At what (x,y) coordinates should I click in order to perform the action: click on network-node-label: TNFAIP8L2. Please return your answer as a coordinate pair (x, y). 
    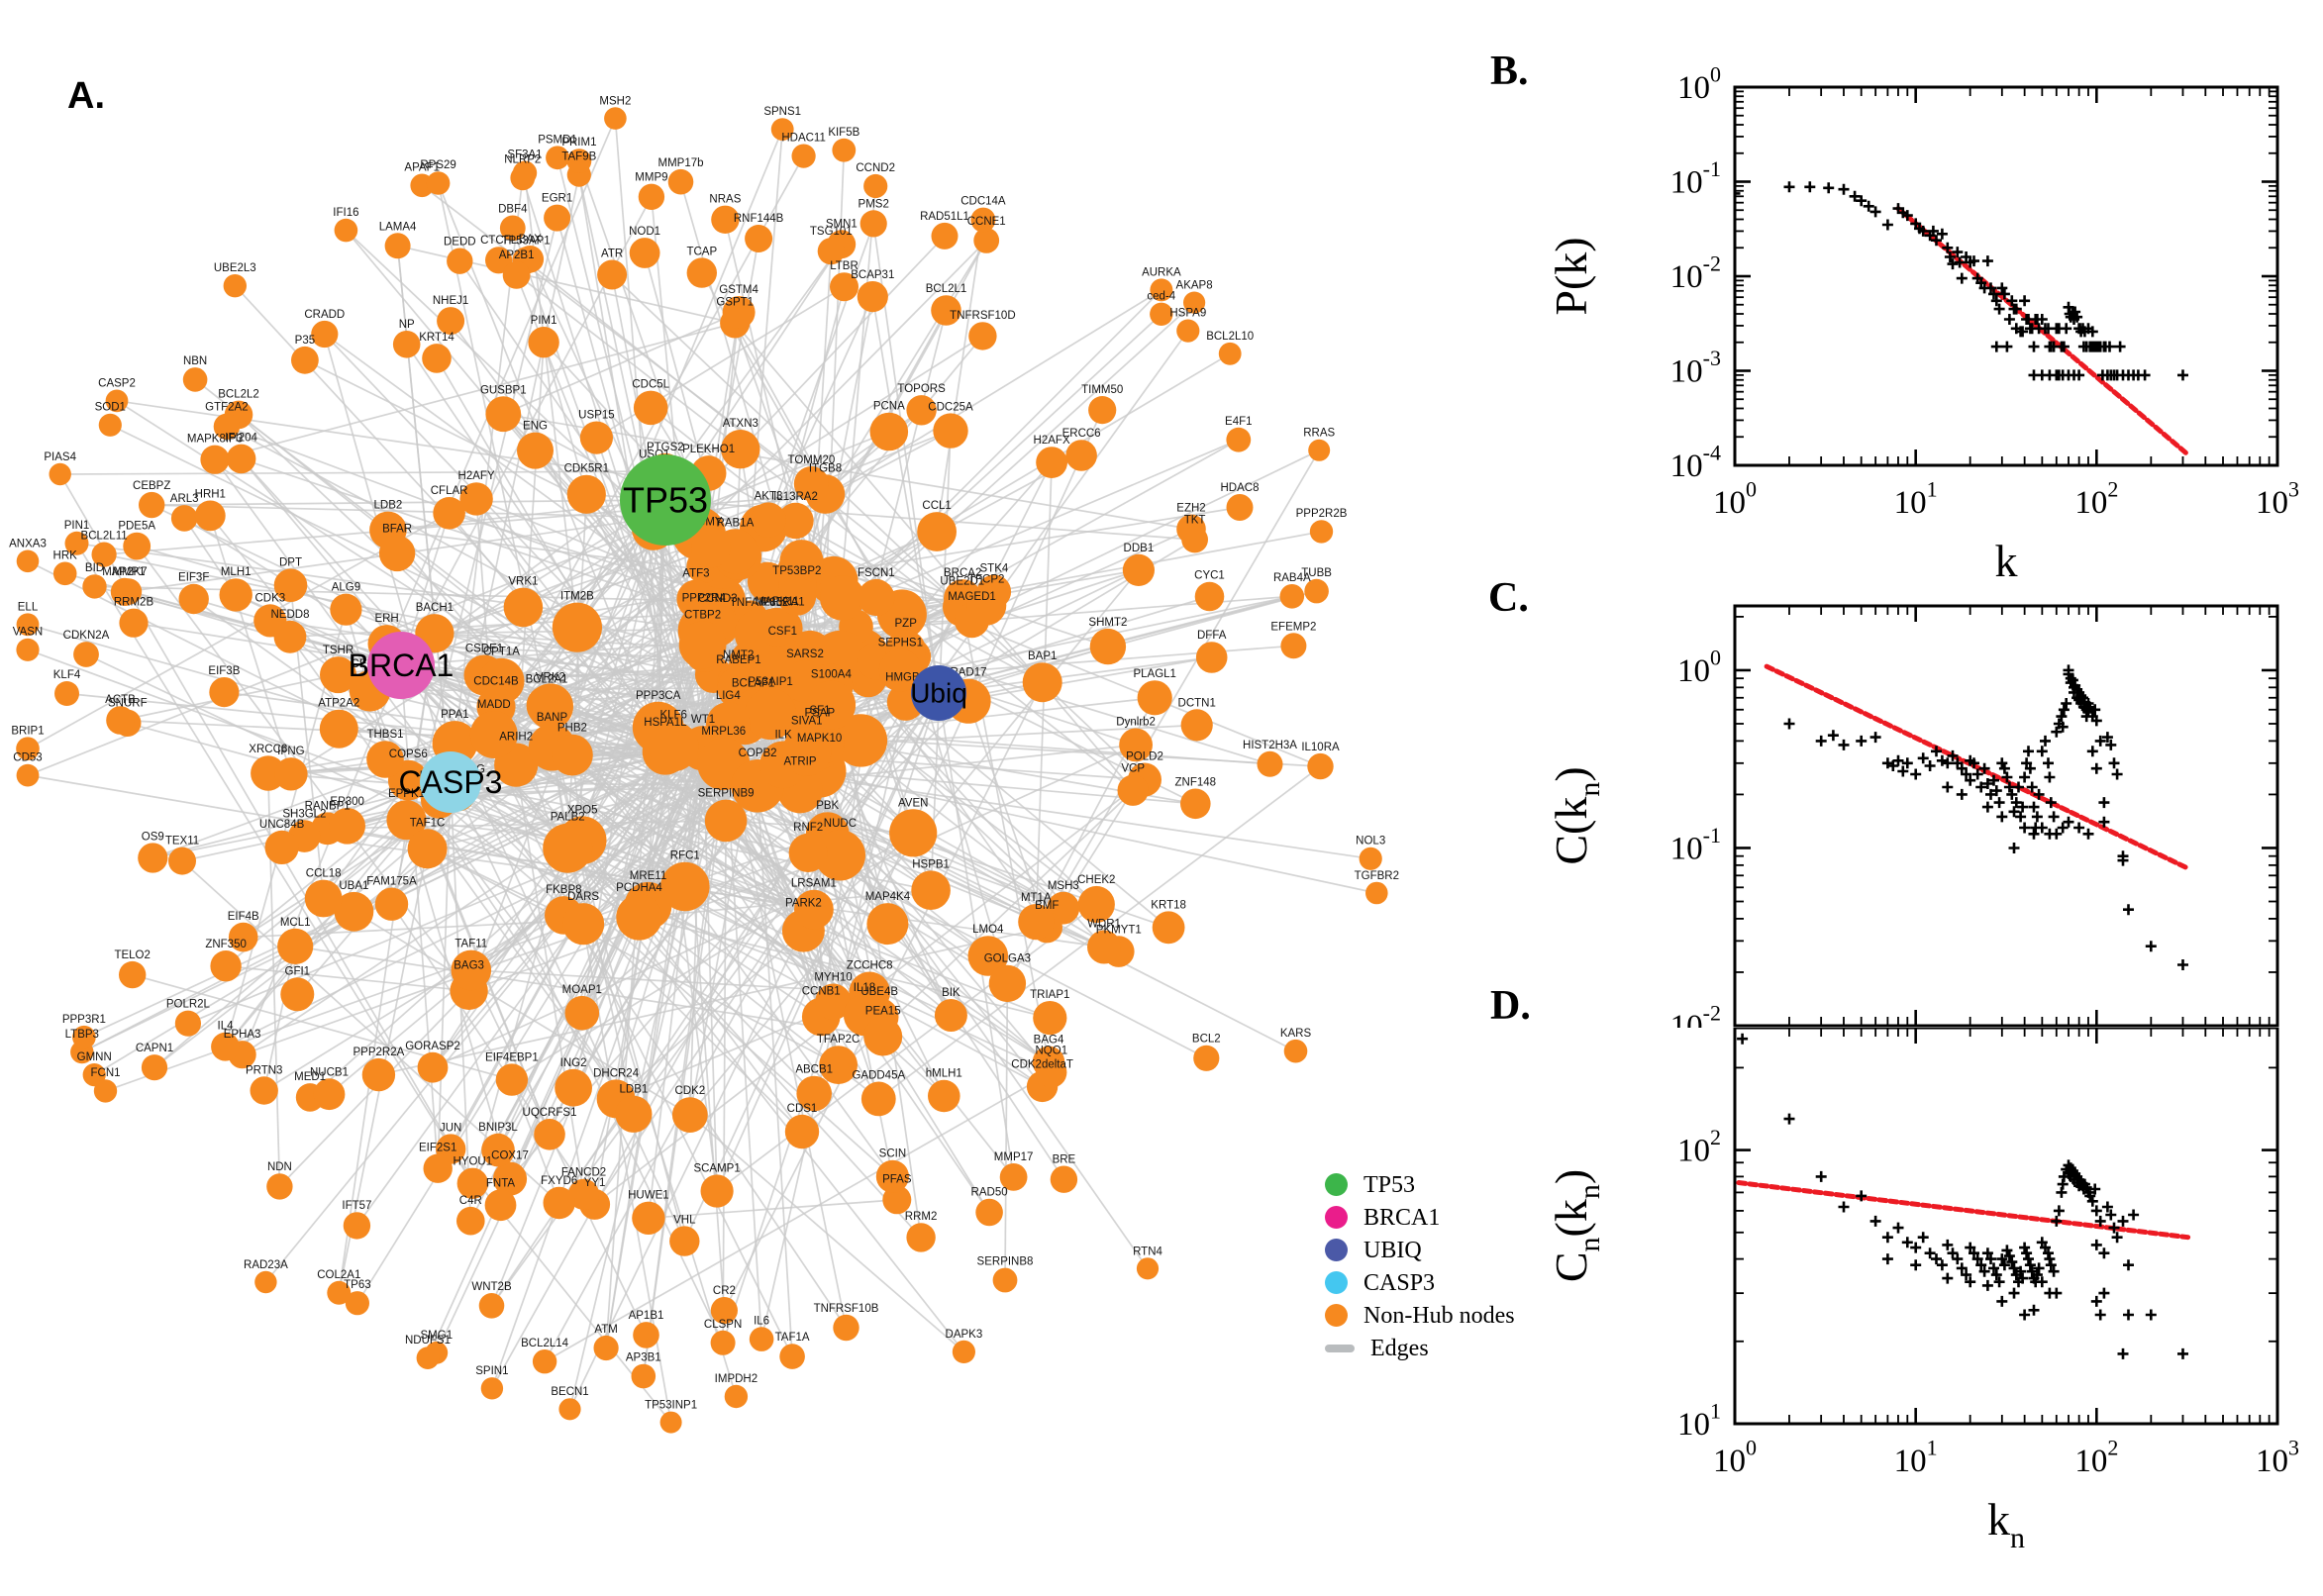
    Looking at the image, I should click on (759, 603).